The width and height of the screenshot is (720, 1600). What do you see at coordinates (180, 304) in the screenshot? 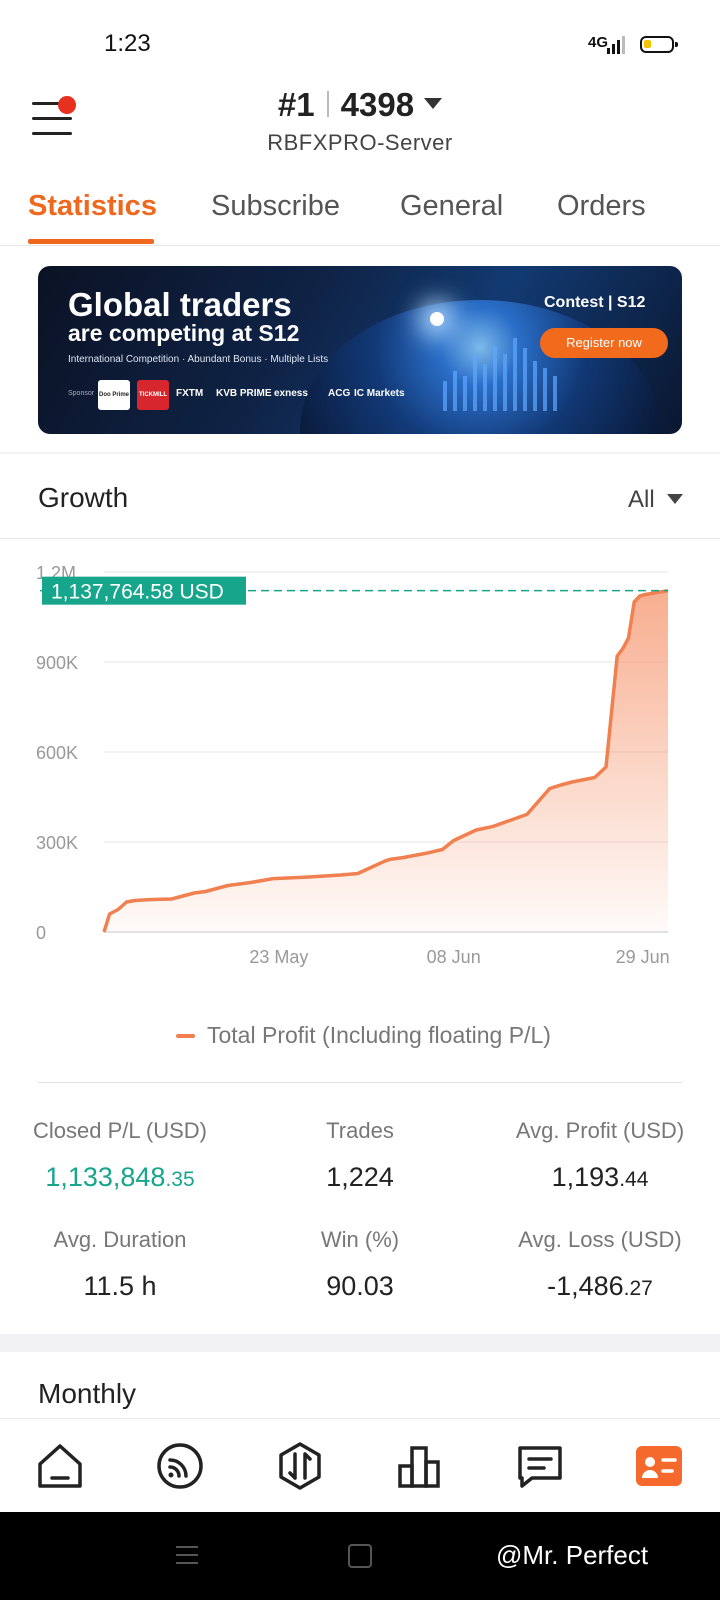
I see `banner-title: Global traders` at bounding box center [180, 304].